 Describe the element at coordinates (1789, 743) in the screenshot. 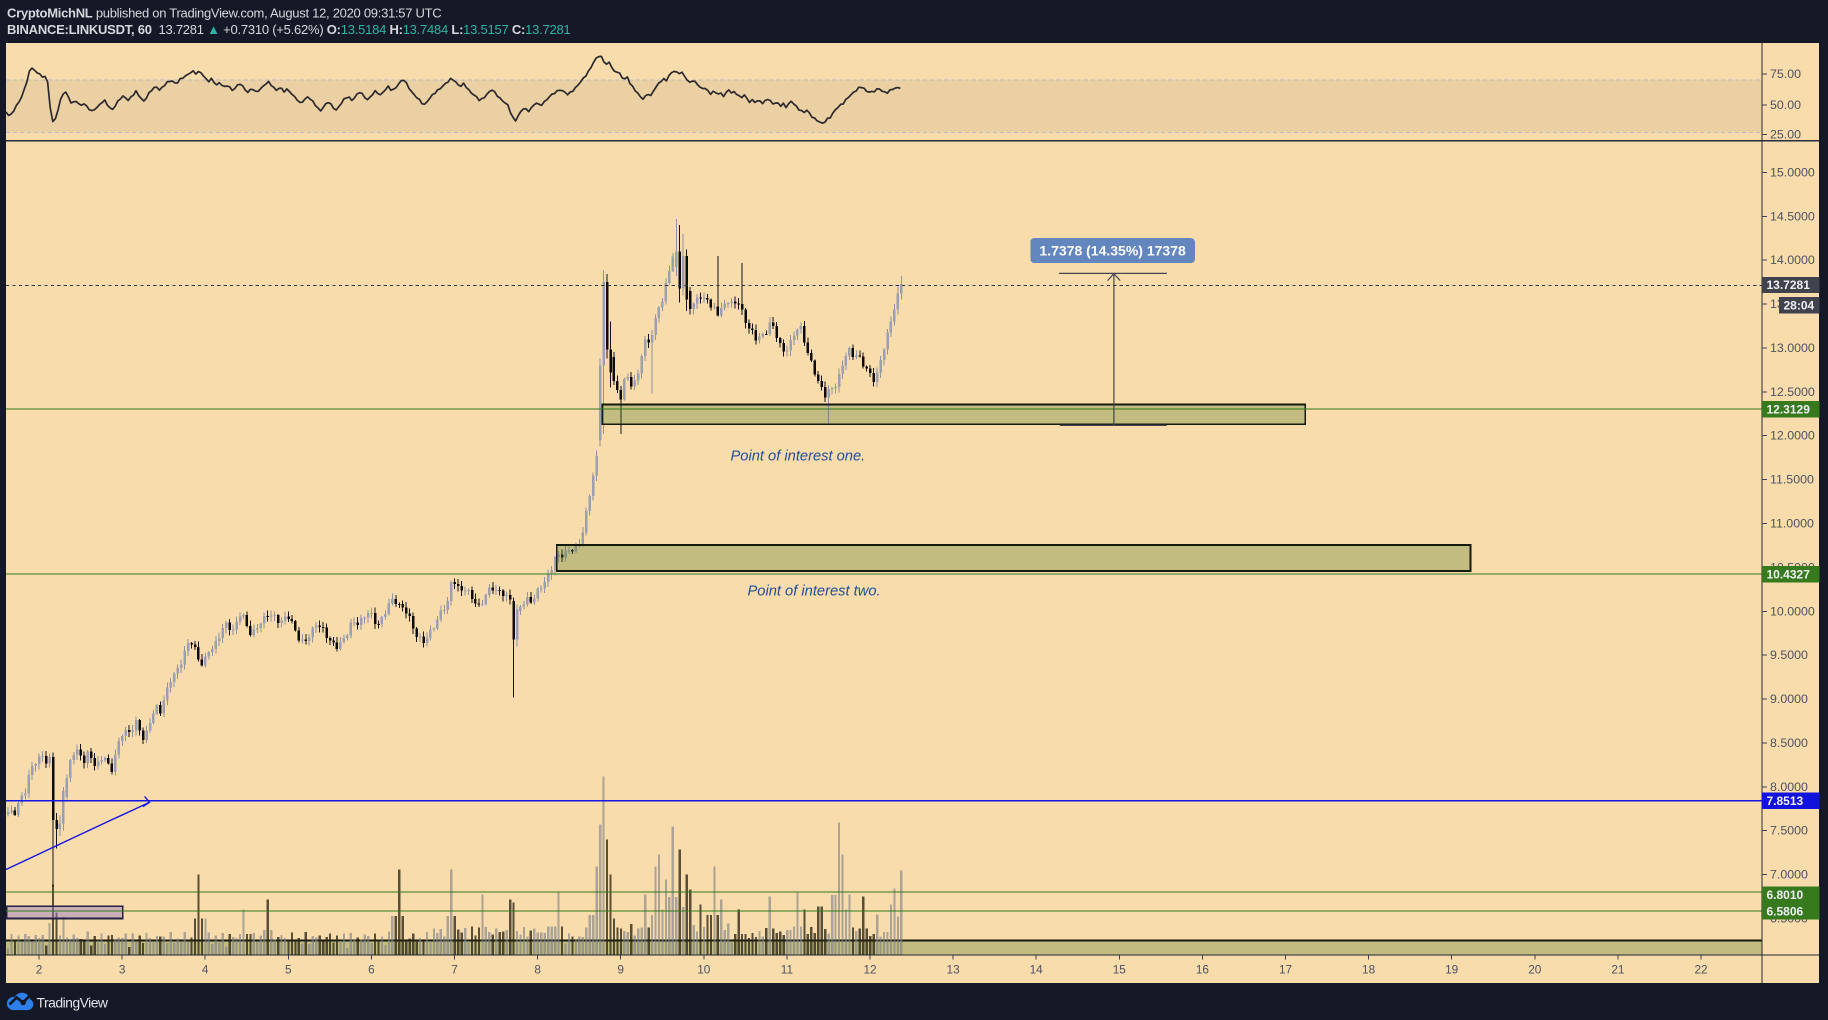

I see `svg-text: 8.5000` at that location.